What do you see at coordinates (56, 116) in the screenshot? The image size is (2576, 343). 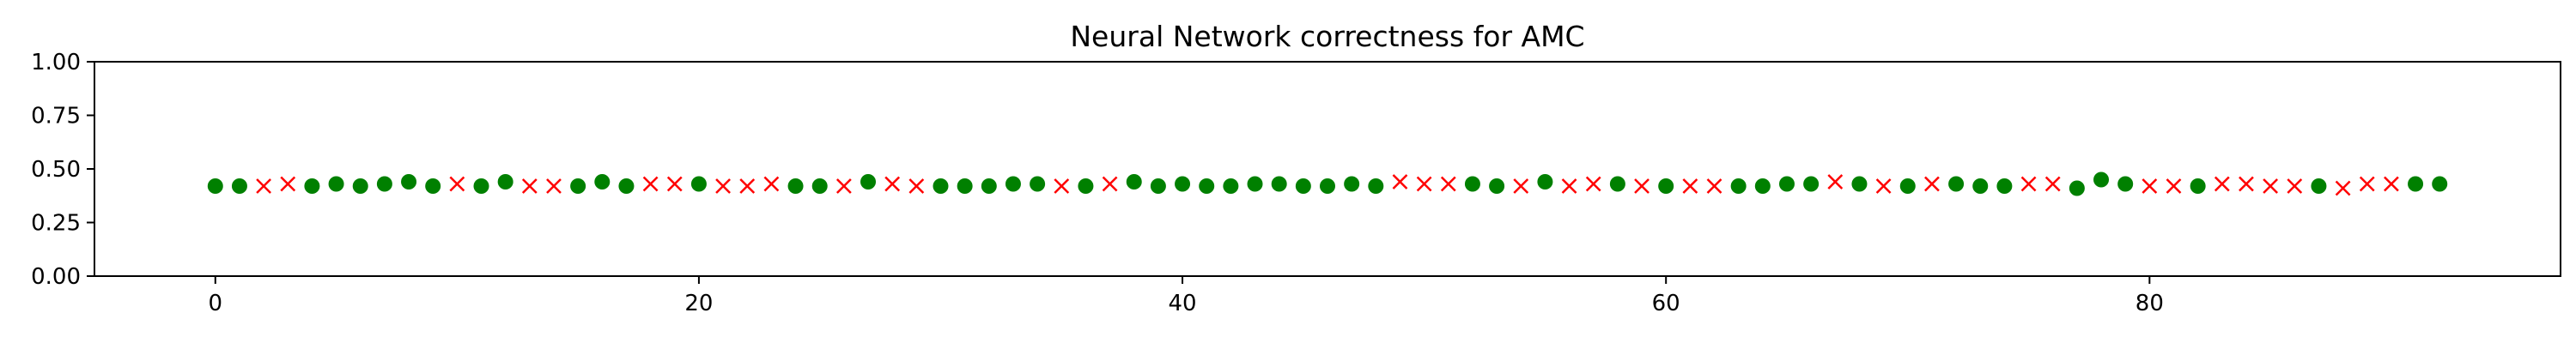 I see `y-tick-label: 0.75` at bounding box center [56, 116].